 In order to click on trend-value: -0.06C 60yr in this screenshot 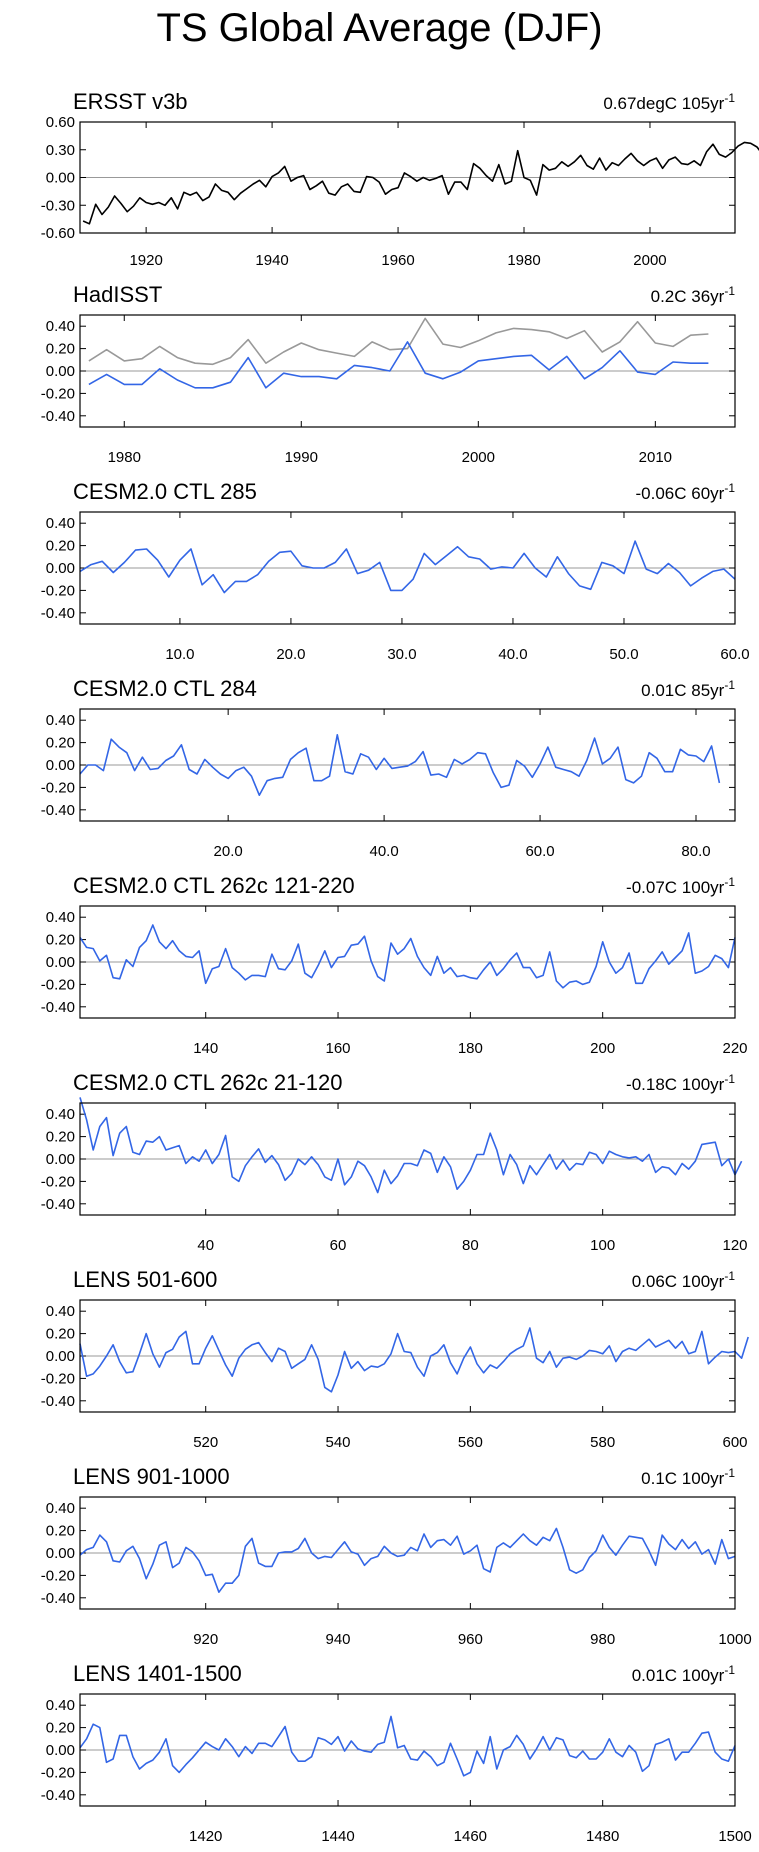, I will do `click(680, 493)`.